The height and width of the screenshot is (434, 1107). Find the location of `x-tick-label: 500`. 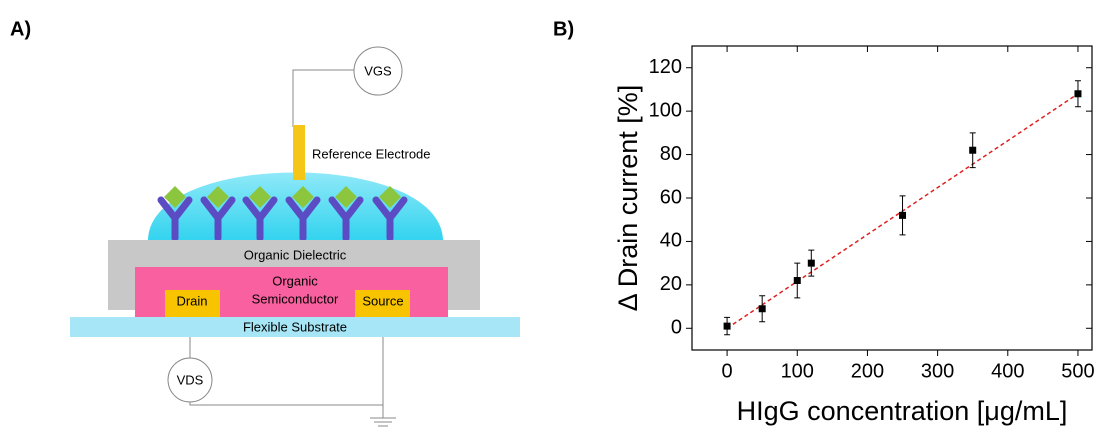

x-tick-label: 500 is located at coordinates (1077, 371).